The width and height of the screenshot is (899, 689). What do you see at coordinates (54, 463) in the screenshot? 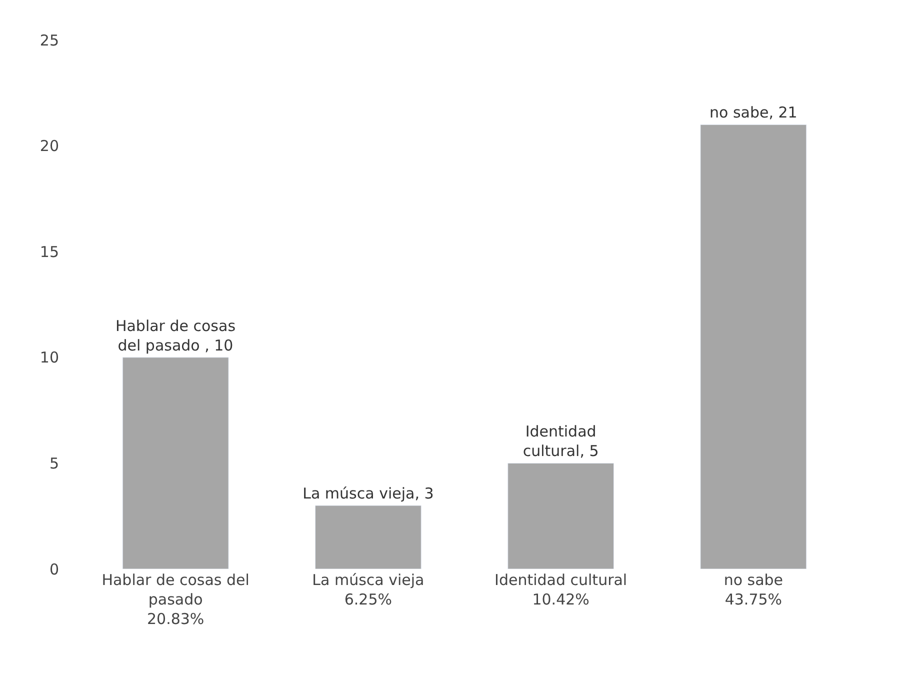
I see `y-tick-label: 5` at bounding box center [54, 463].